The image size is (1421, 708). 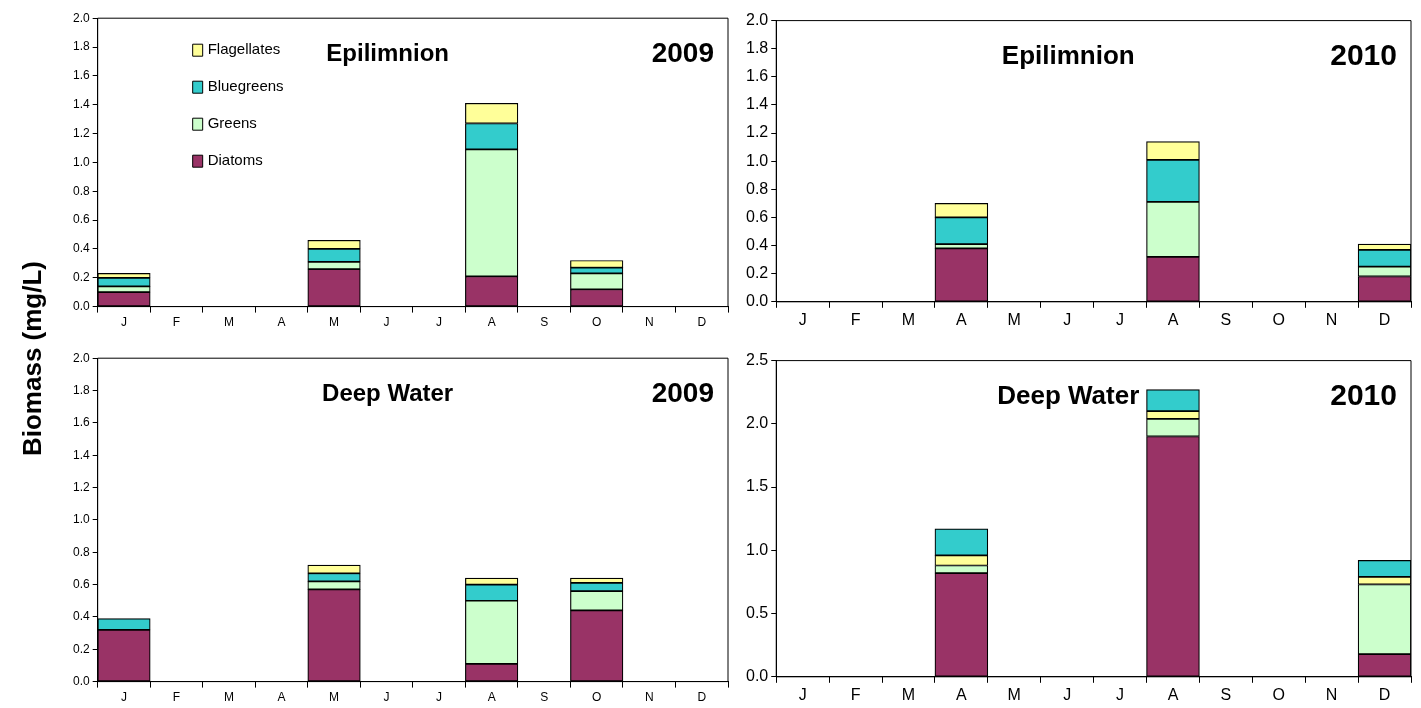 What do you see at coordinates (235, 160) in the screenshot?
I see `legend-label: Diatoms` at bounding box center [235, 160].